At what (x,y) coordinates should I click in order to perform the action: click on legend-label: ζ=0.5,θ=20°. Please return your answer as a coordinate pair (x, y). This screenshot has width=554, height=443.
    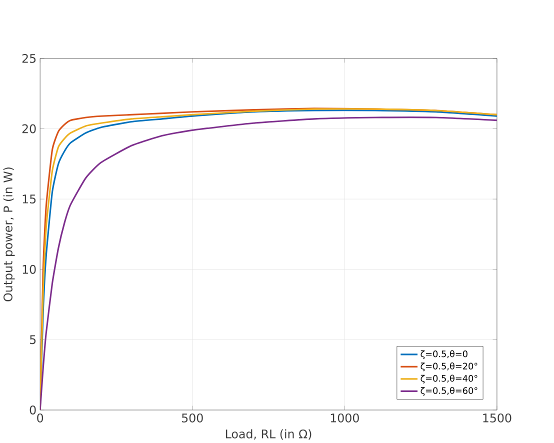
    Looking at the image, I should click on (449, 367).